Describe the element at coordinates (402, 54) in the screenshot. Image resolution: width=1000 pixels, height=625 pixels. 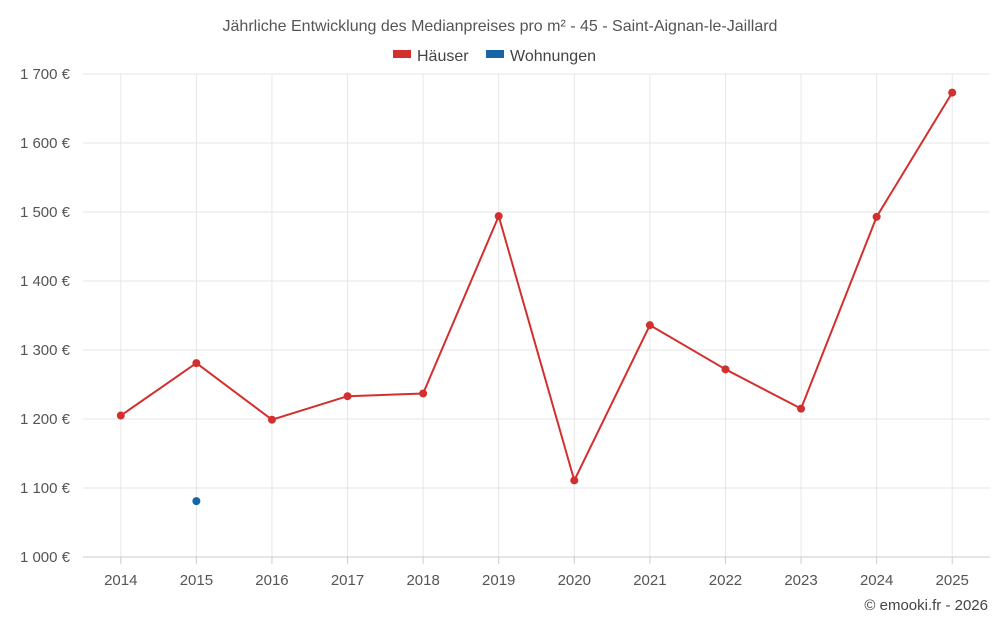
I see `legend-swatch-hauser` at that location.